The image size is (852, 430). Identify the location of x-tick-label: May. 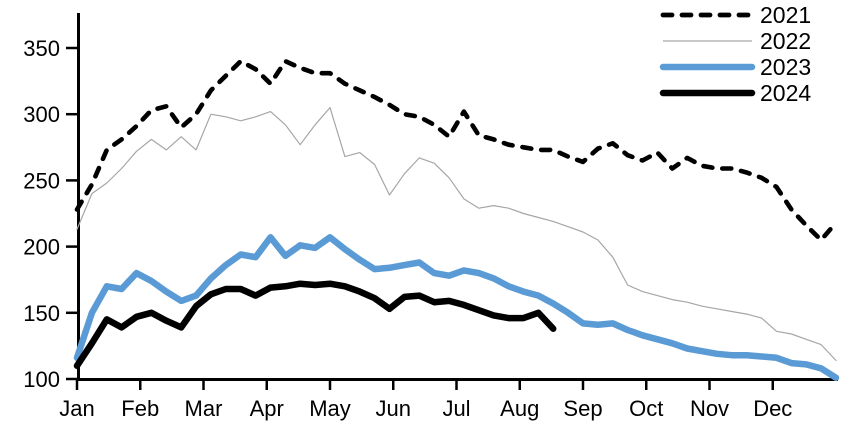
(330, 408).